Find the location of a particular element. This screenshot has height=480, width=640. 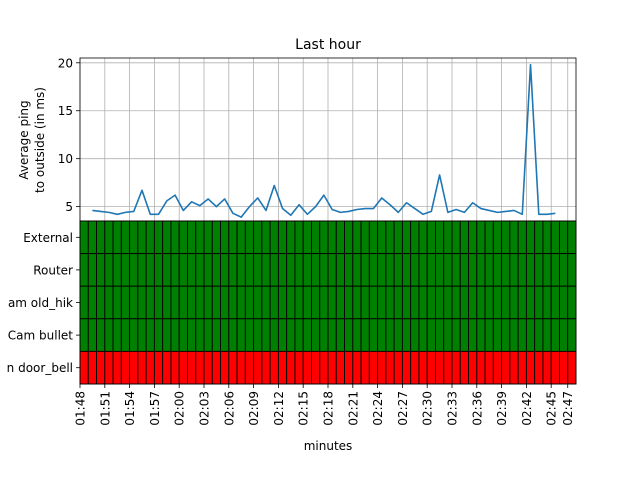

heatmap-row-label: Cam bullet is located at coordinates (41, 336).